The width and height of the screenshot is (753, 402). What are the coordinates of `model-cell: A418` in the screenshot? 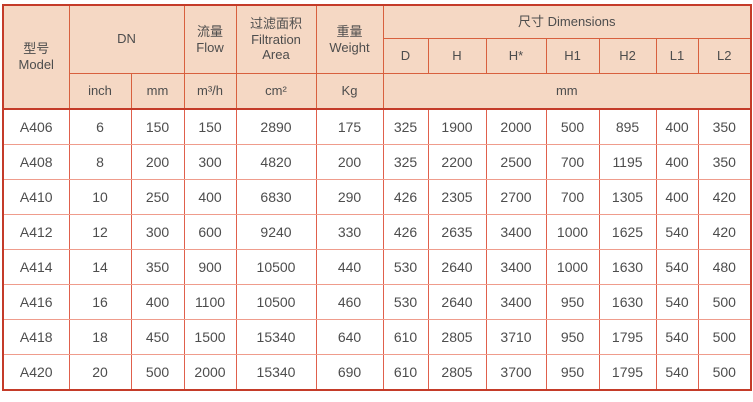 It's located at (36, 337).